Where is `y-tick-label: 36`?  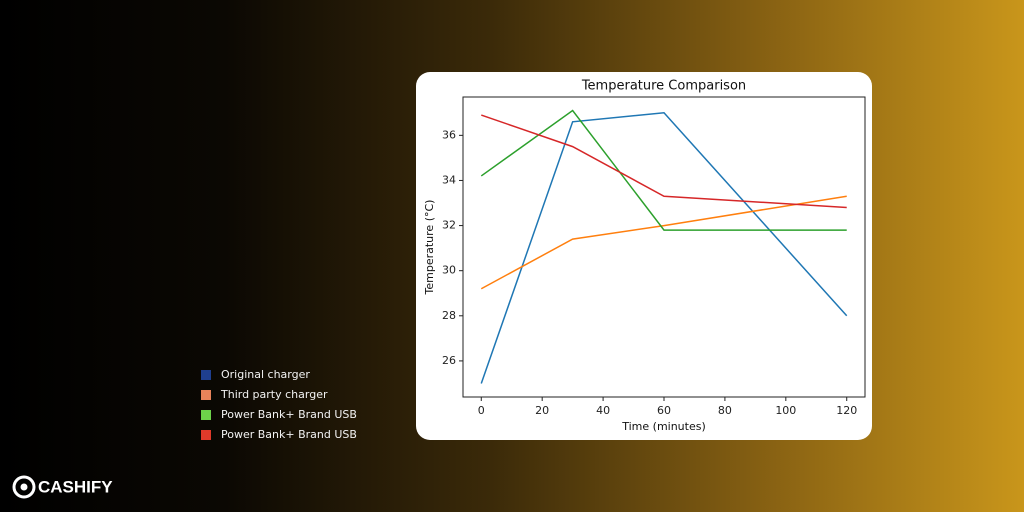 y-tick-label: 36 is located at coordinates (449, 134).